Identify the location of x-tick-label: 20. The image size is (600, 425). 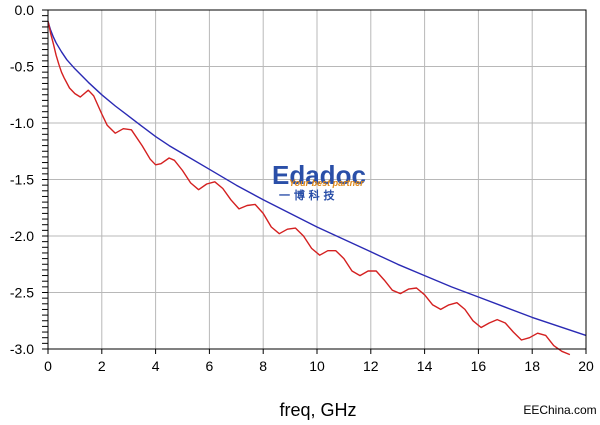
(586, 366).